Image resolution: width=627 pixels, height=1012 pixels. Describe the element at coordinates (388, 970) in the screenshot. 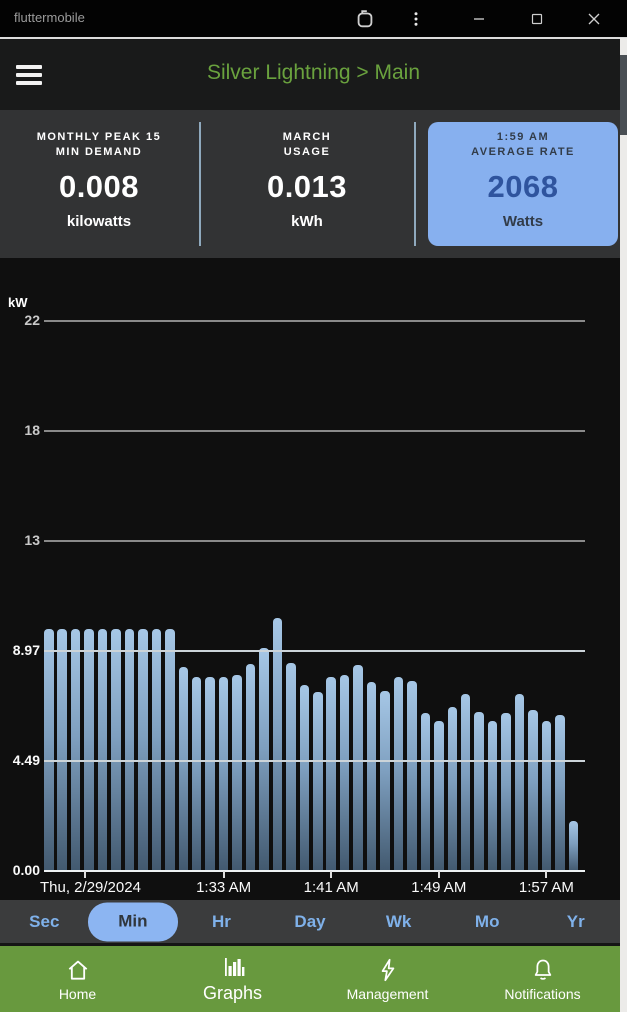

I see `lightning-icon` at that location.